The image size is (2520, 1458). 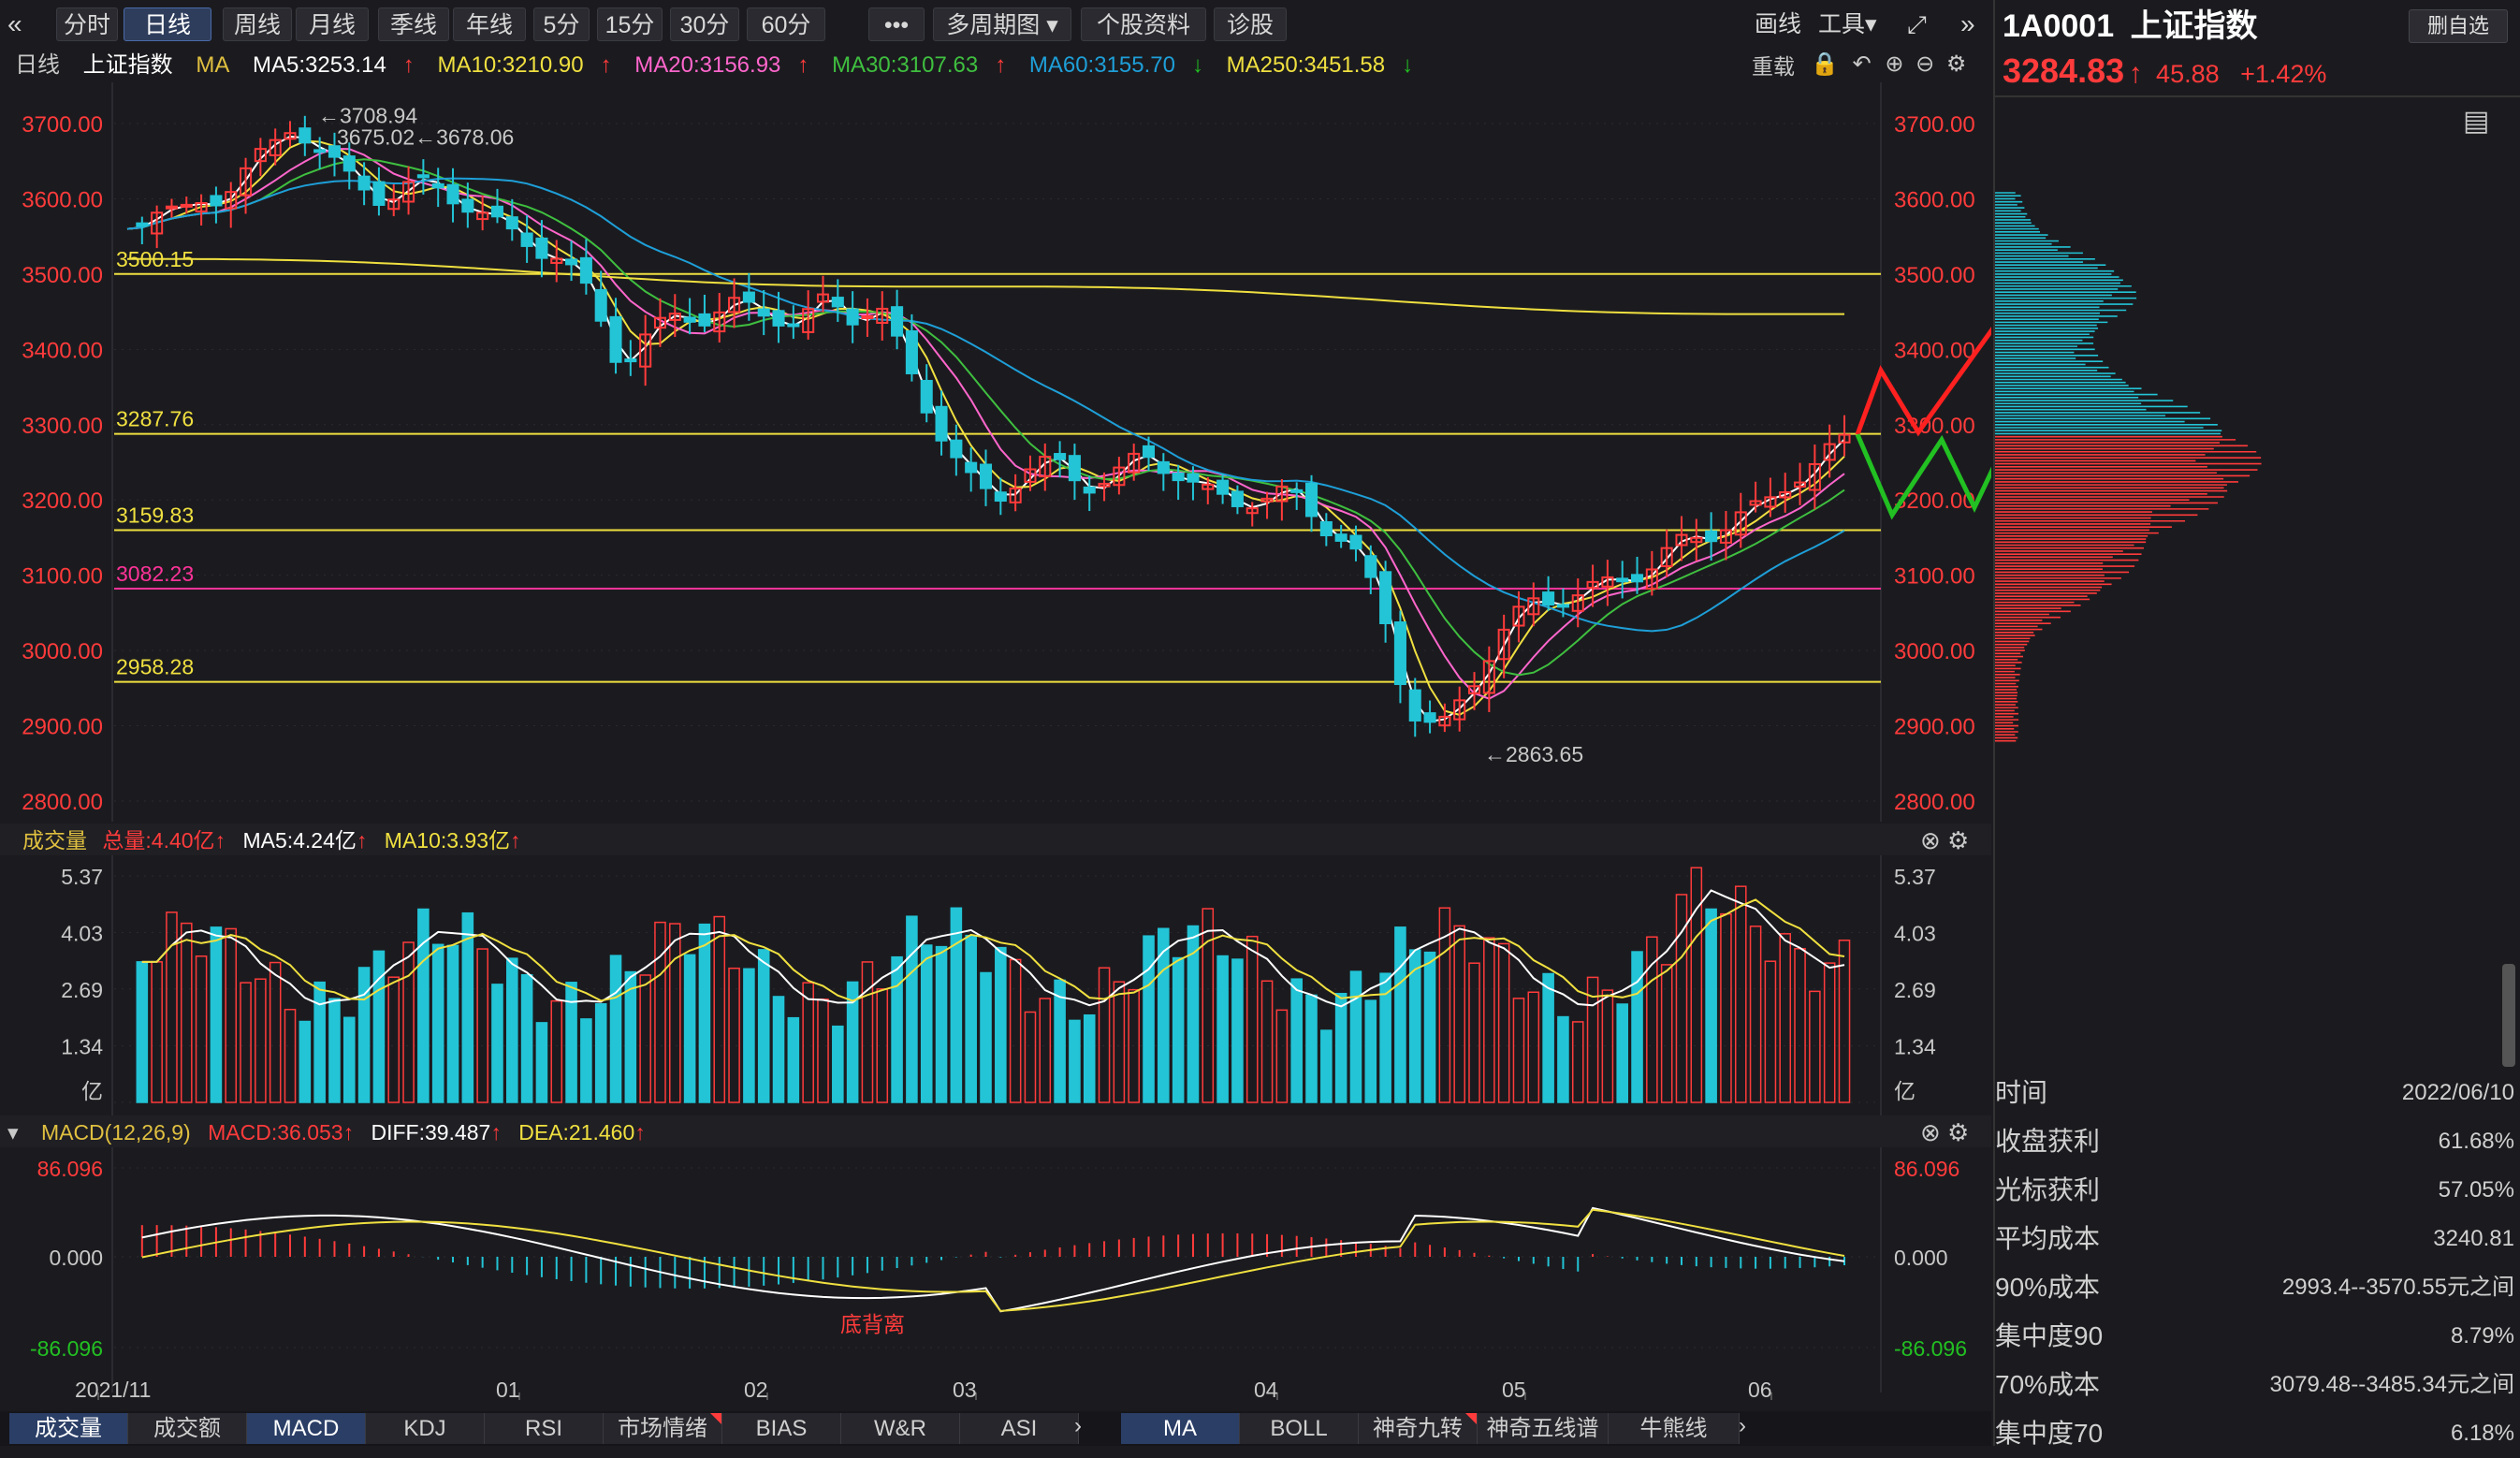 What do you see at coordinates (900, 1428) in the screenshot?
I see `tab-7: W&R` at bounding box center [900, 1428].